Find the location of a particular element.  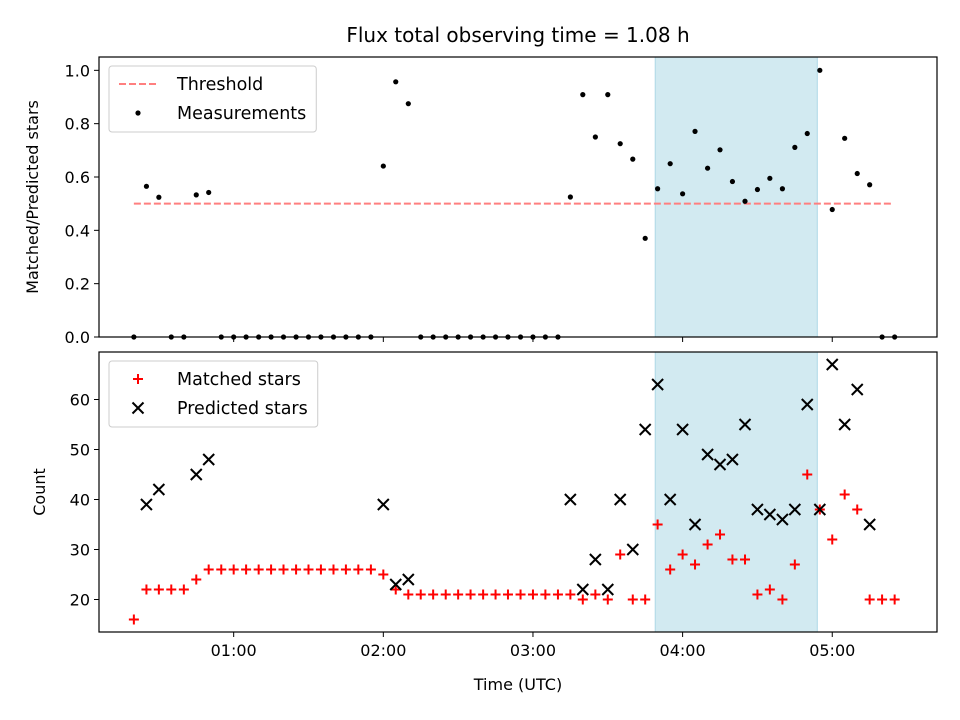

bottom-legend-label: Matched stars is located at coordinates (239, 380).